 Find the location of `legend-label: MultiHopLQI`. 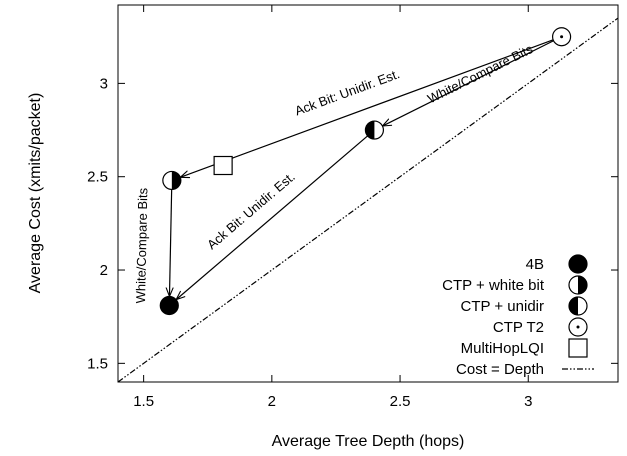

legend-label: MultiHopLQI is located at coordinates (502, 348).